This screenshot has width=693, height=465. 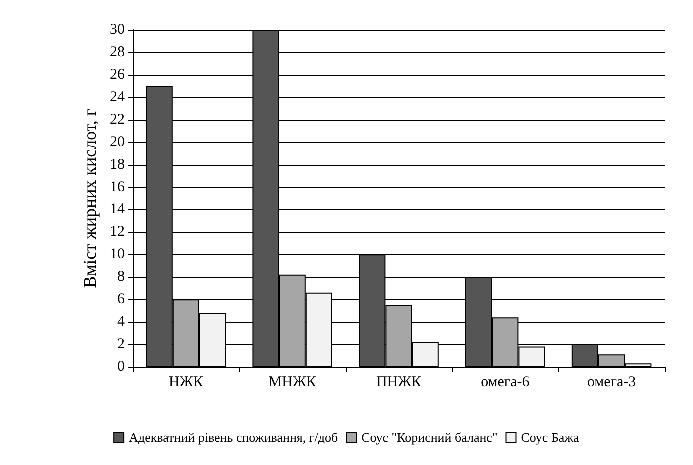 I want to click on y-tick-label: 2, so click(x=121, y=344).